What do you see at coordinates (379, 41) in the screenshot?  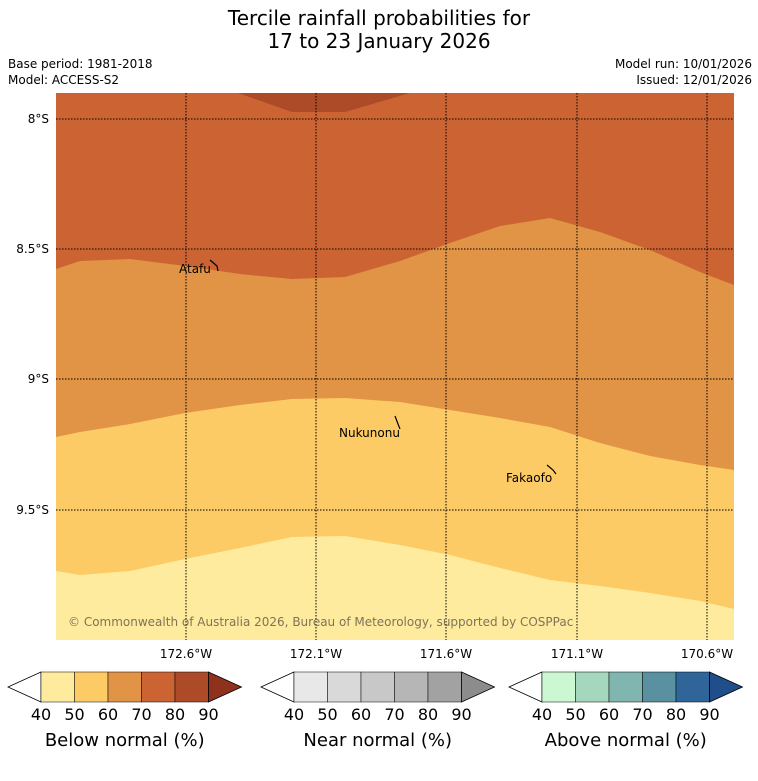 I see `title-line-2: 17 to 23 January 2026` at bounding box center [379, 41].